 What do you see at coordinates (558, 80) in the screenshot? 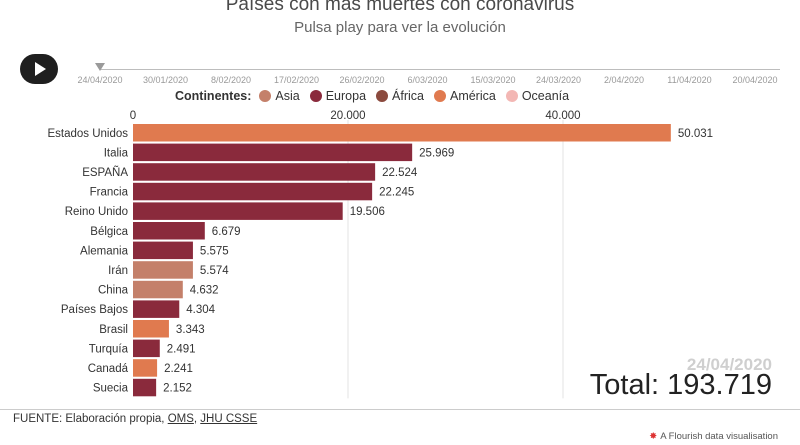
I see `timeline-date-label: 24/03/2020` at bounding box center [558, 80].